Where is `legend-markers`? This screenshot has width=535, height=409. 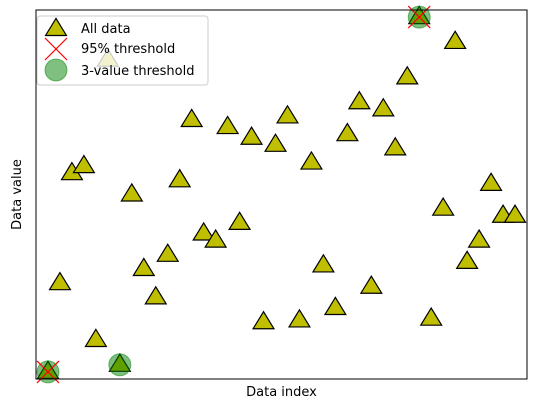
legend-markers is located at coordinates (56, 49).